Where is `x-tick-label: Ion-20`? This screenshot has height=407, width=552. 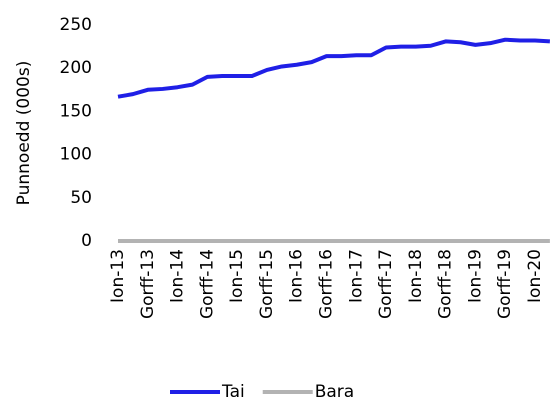
x-tick-label: Ion-20 is located at coordinates (535, 276).